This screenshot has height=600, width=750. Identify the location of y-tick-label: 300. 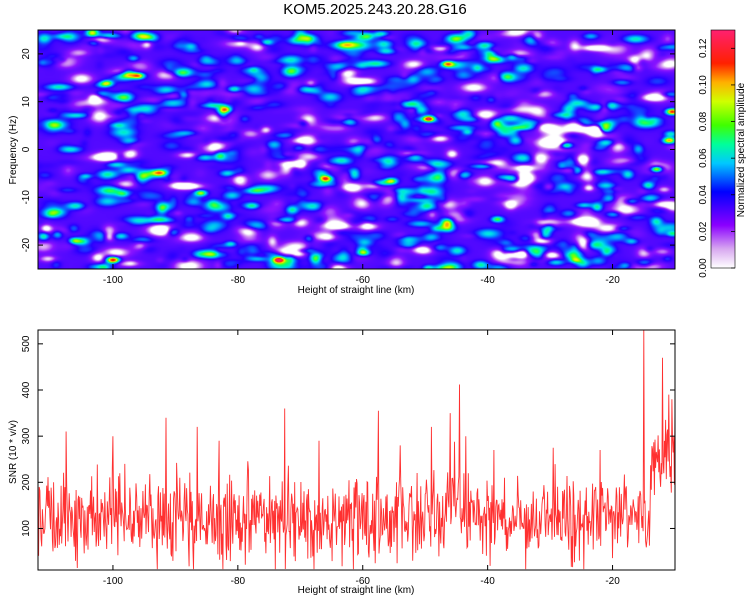
(26, 435).